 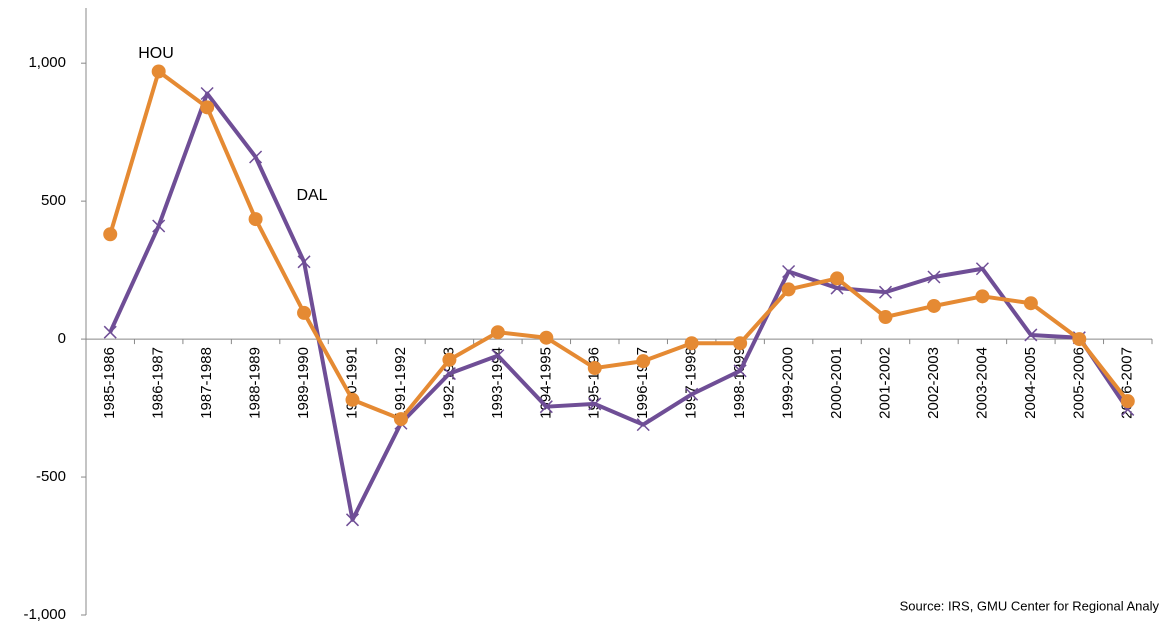 I want to click on x-tick-label: 2004-2005, so click(x=1030, y=383).